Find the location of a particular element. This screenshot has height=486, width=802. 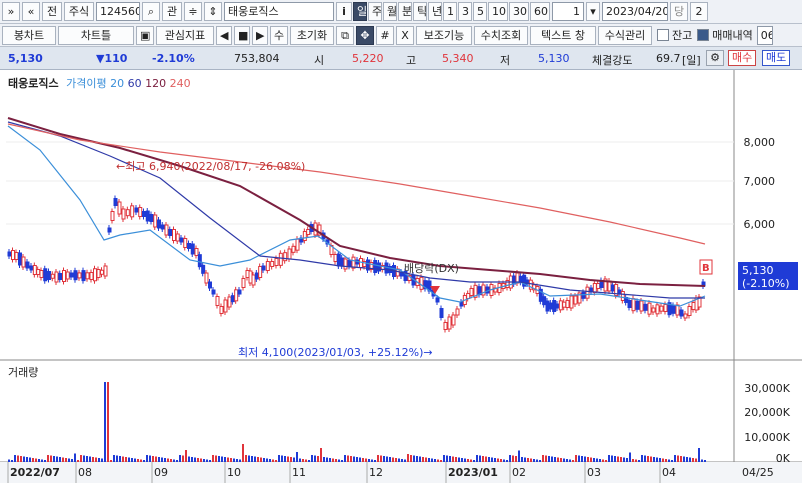

settings-gear-icon: ⚙ is located at coordinates (715, 58).